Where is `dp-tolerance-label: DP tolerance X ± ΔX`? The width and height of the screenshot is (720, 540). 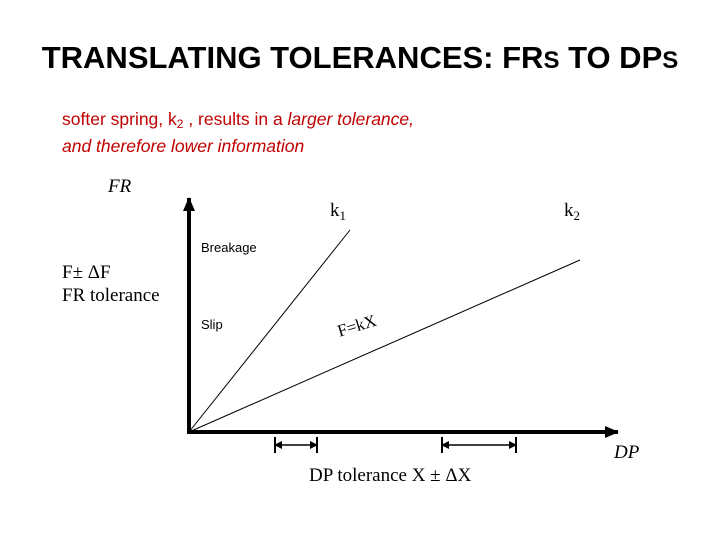 dp-tolerance-label: DP tolerance X ± ΔX is located at coordinates (390, 475).